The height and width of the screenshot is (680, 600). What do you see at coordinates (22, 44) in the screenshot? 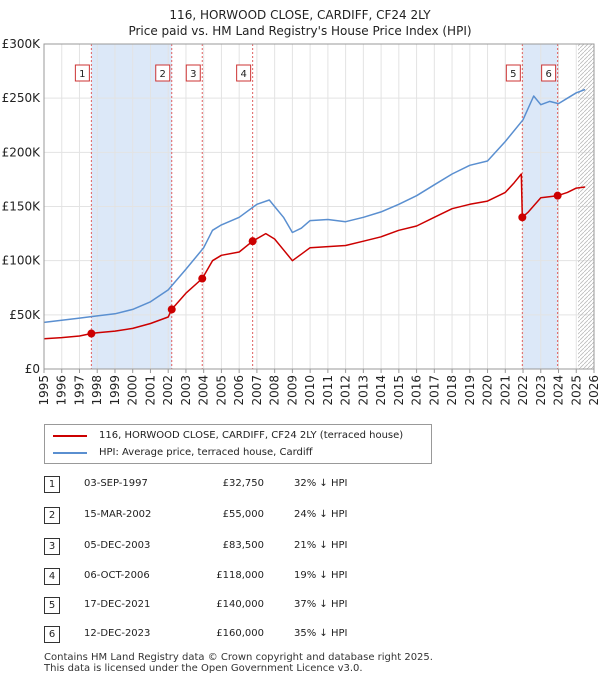
I see `y-tick-label: £300K` at bounding box center [22, 44].